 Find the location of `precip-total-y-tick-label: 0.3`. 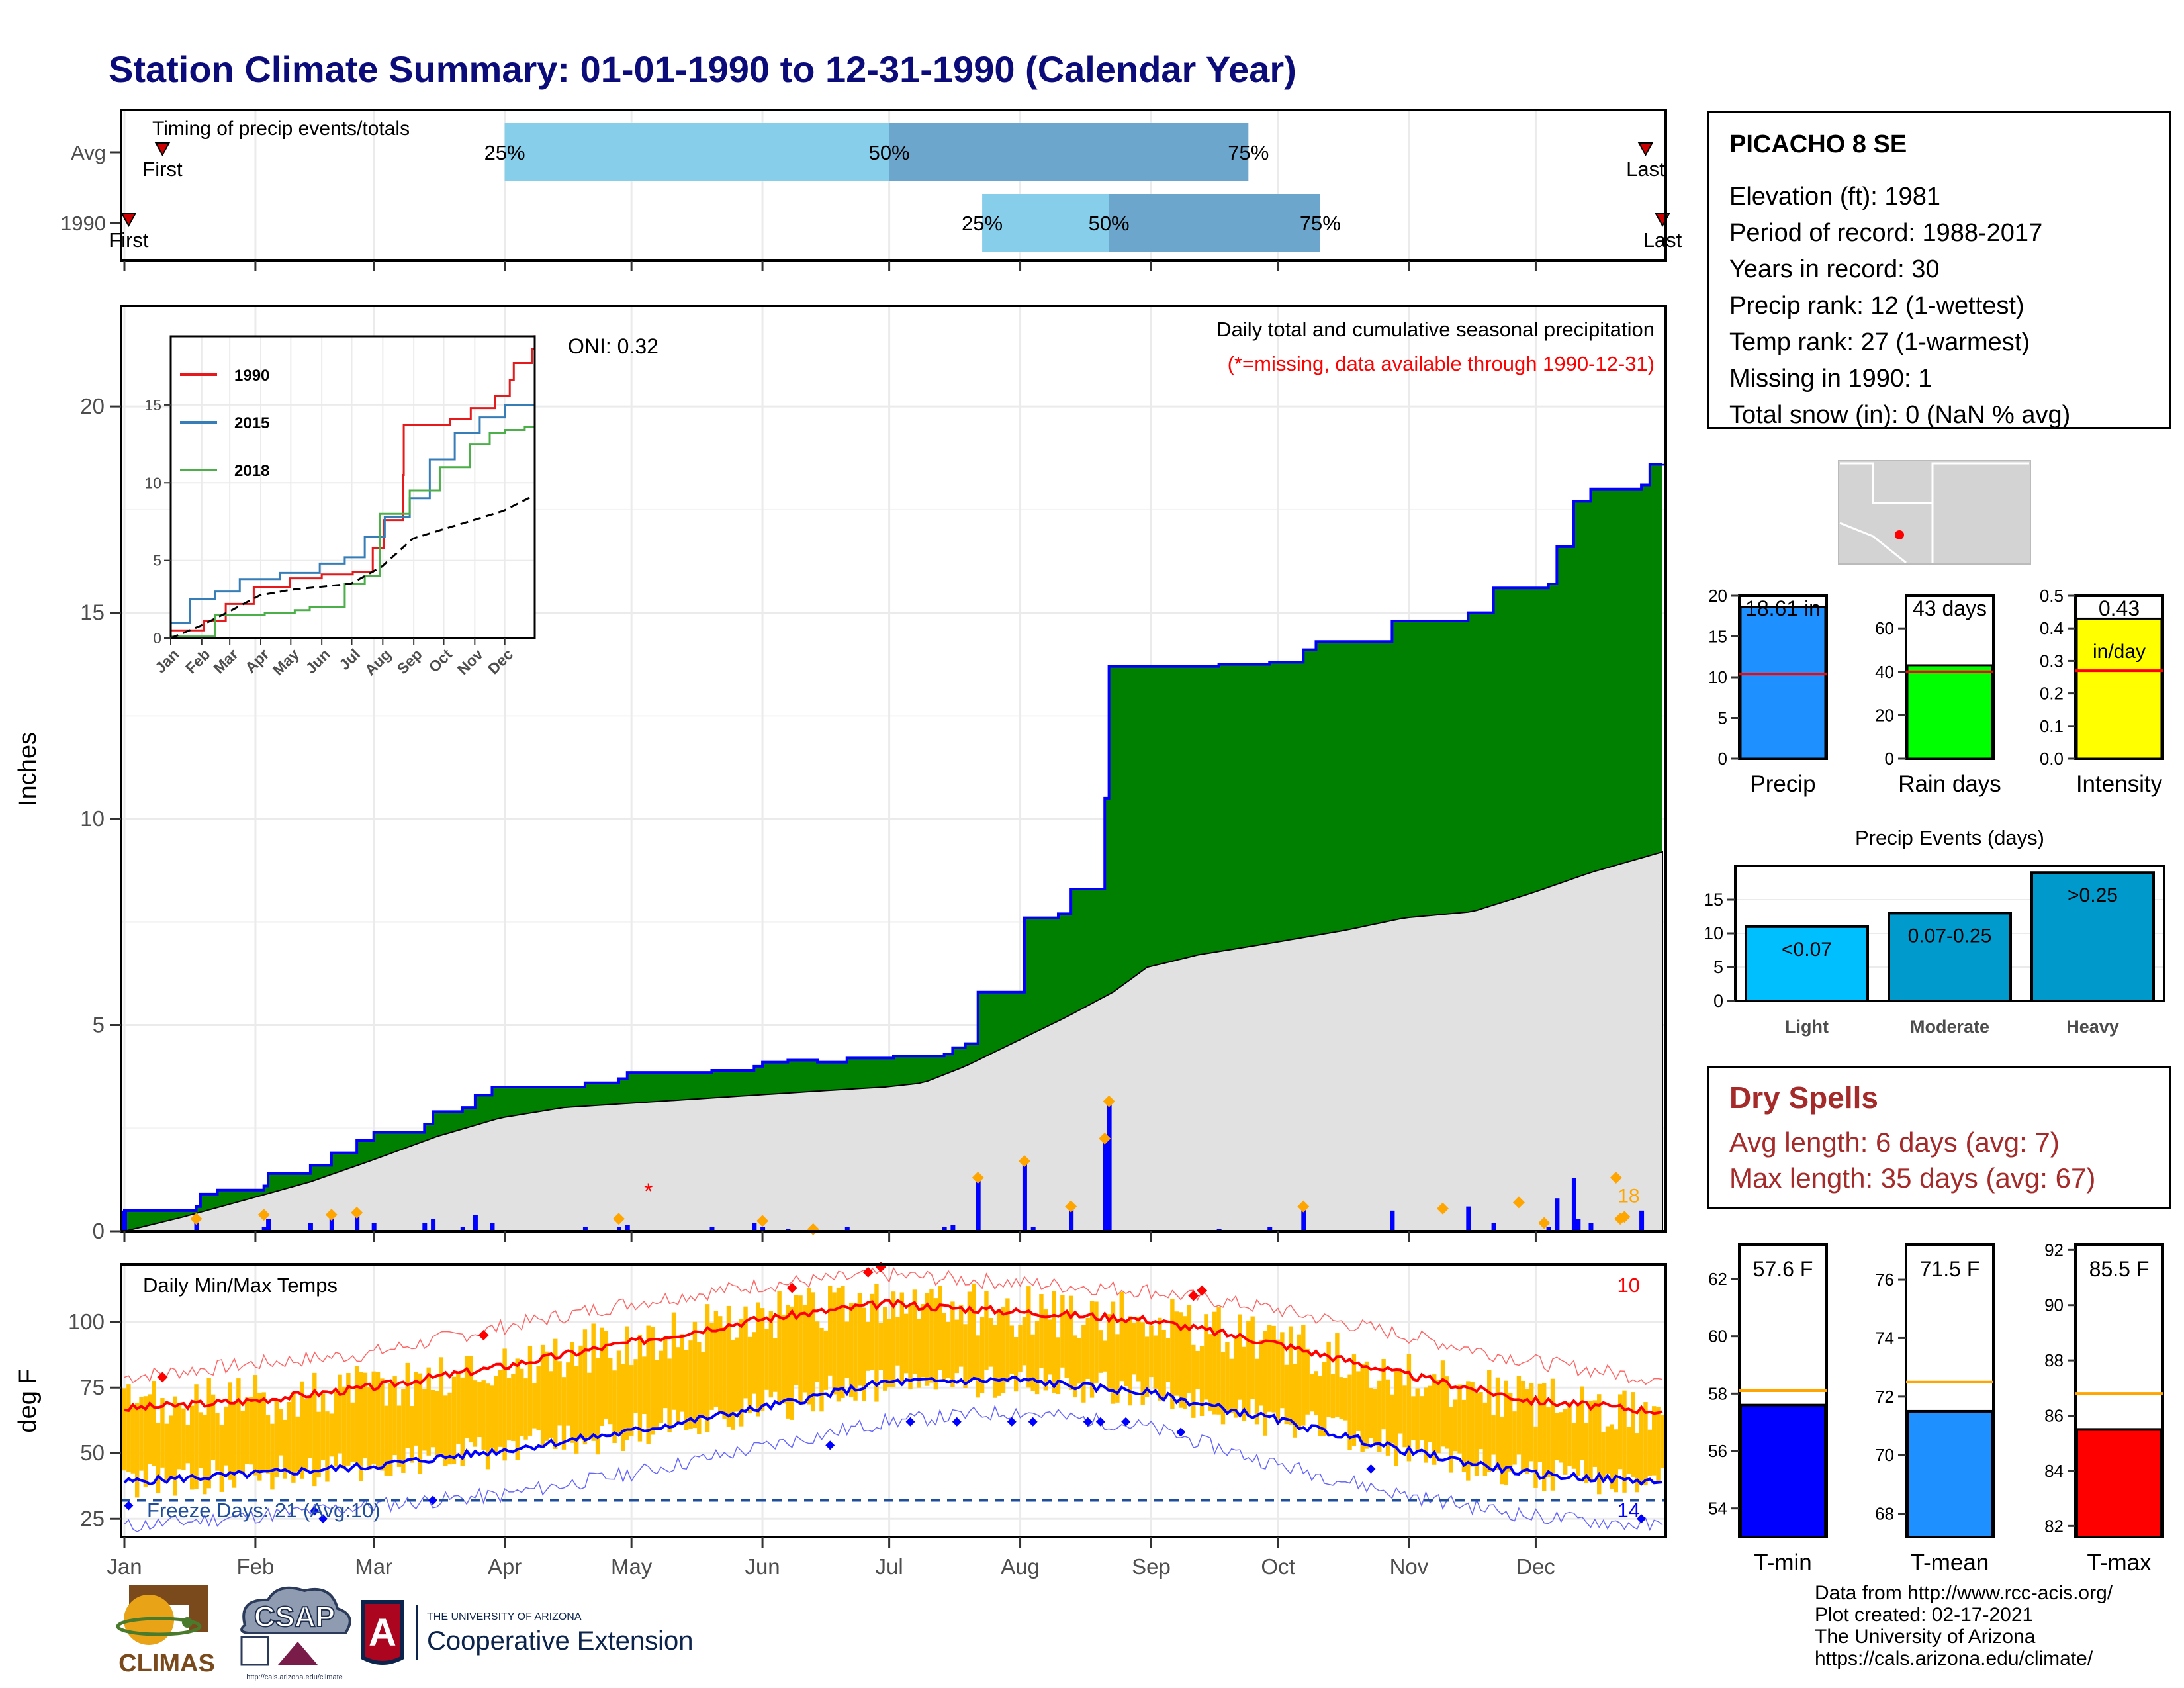

precip-total-y-tick-label: 0.3 is located at coordinates (2052, 661).